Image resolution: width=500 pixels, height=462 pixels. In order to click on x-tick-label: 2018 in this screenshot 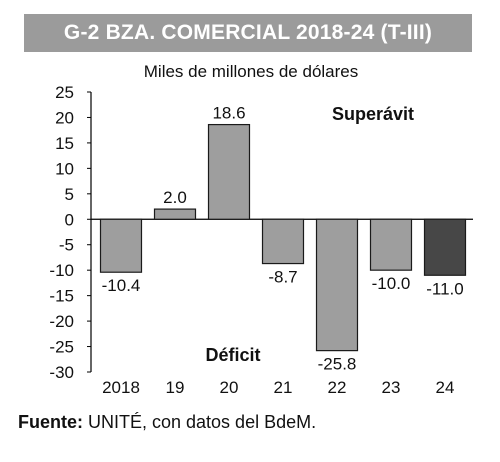, I will do `click(121, 387)`.